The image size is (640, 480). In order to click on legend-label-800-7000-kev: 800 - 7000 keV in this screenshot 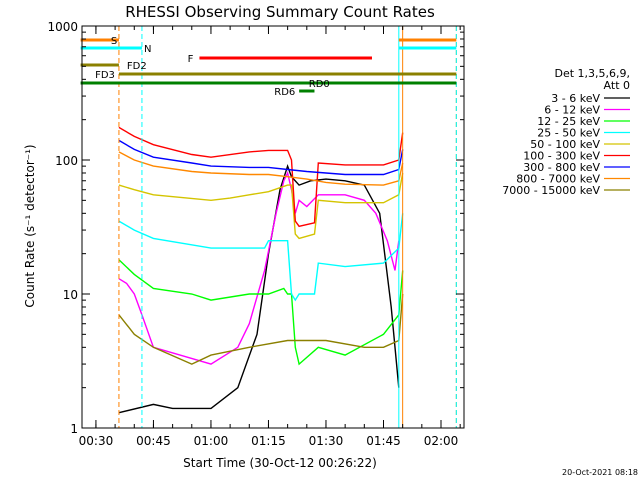, I will do `click(558, 179)`.